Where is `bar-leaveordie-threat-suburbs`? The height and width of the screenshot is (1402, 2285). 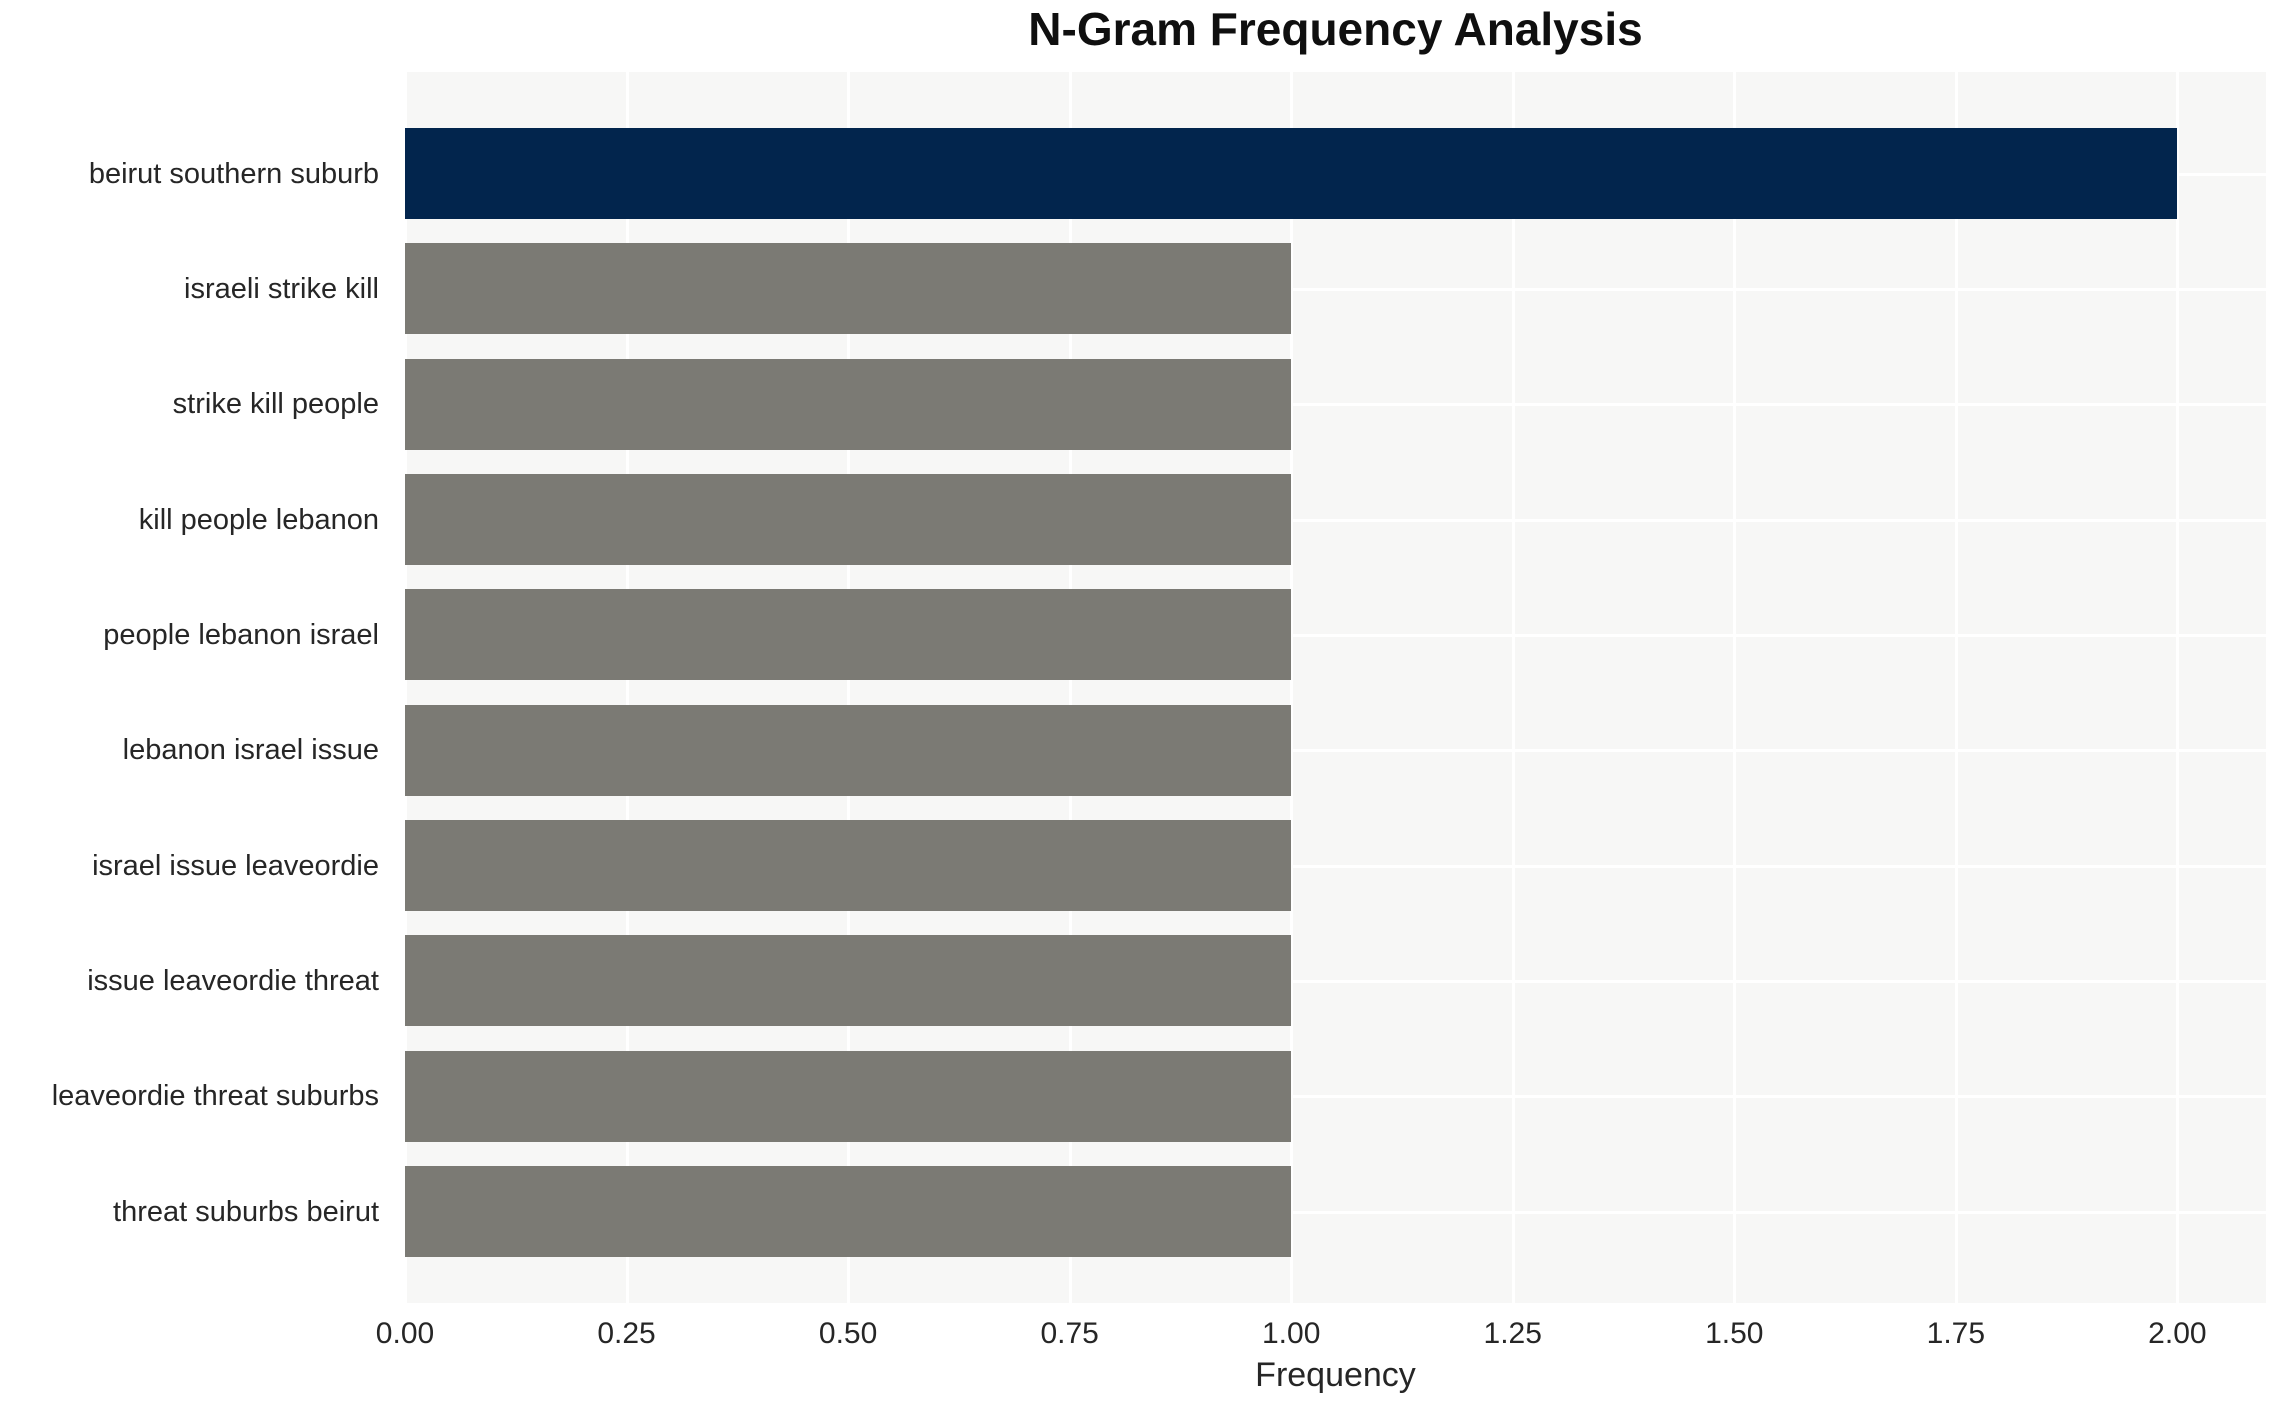 bar-leaveordie-threat-suburbs is located at coordinates (848, 1096).